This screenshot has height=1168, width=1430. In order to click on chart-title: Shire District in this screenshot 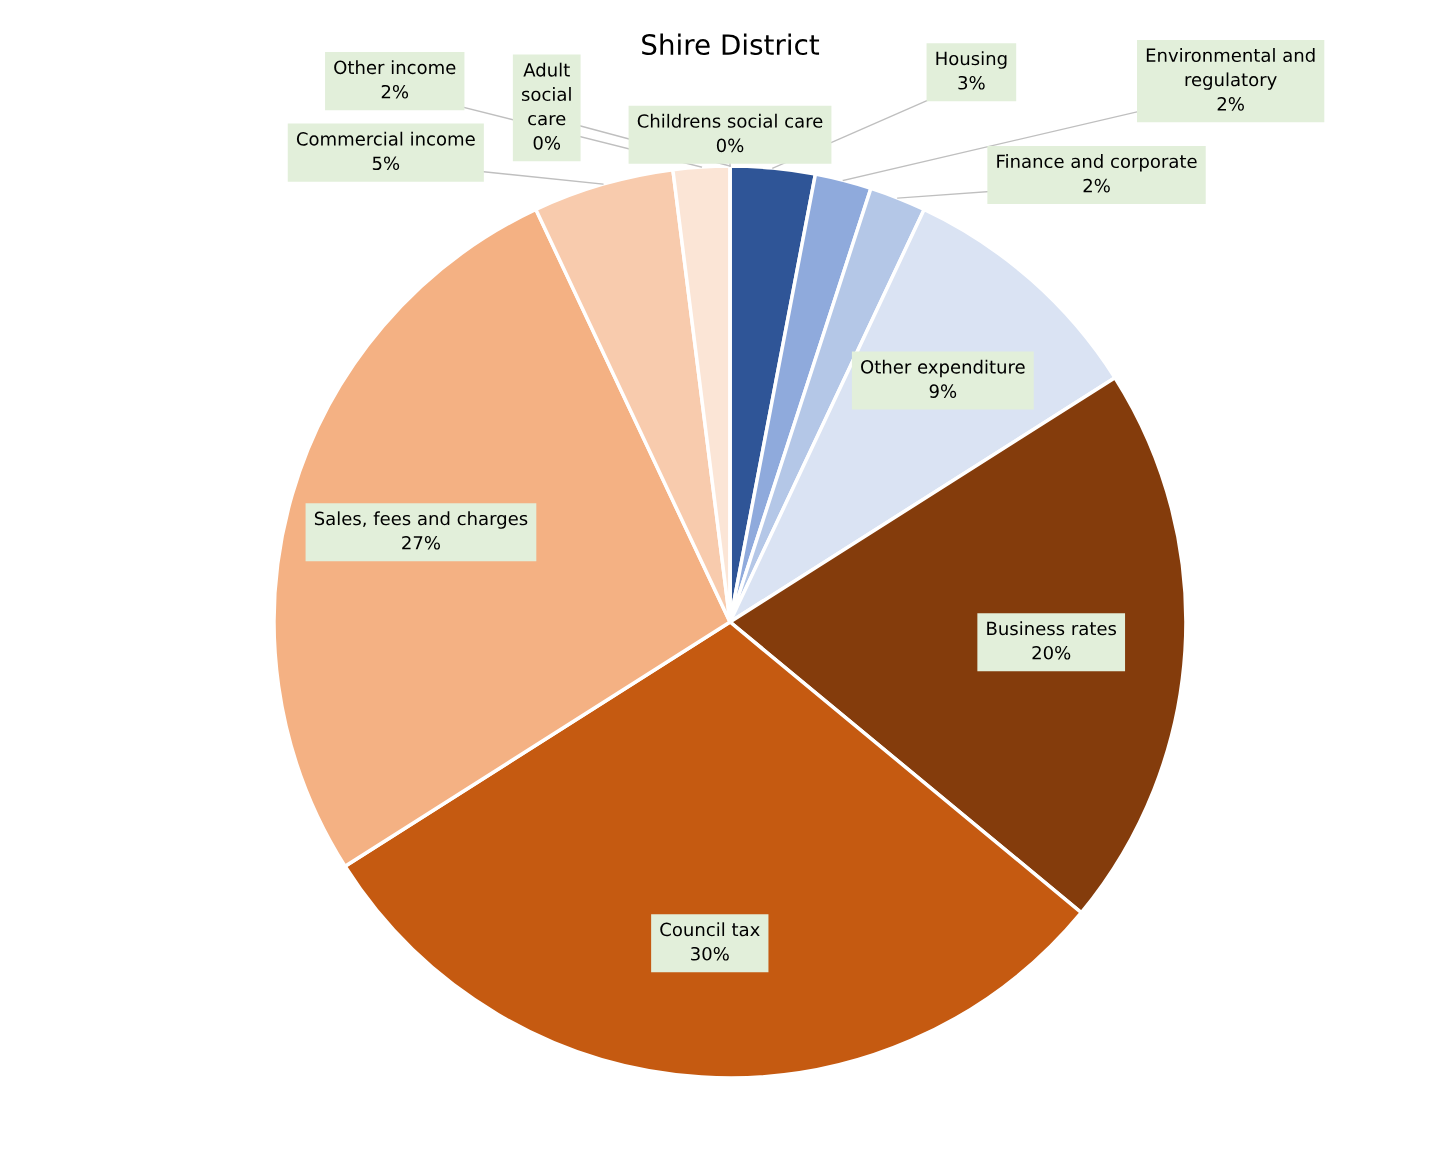, I will do `click(731, 44)`.